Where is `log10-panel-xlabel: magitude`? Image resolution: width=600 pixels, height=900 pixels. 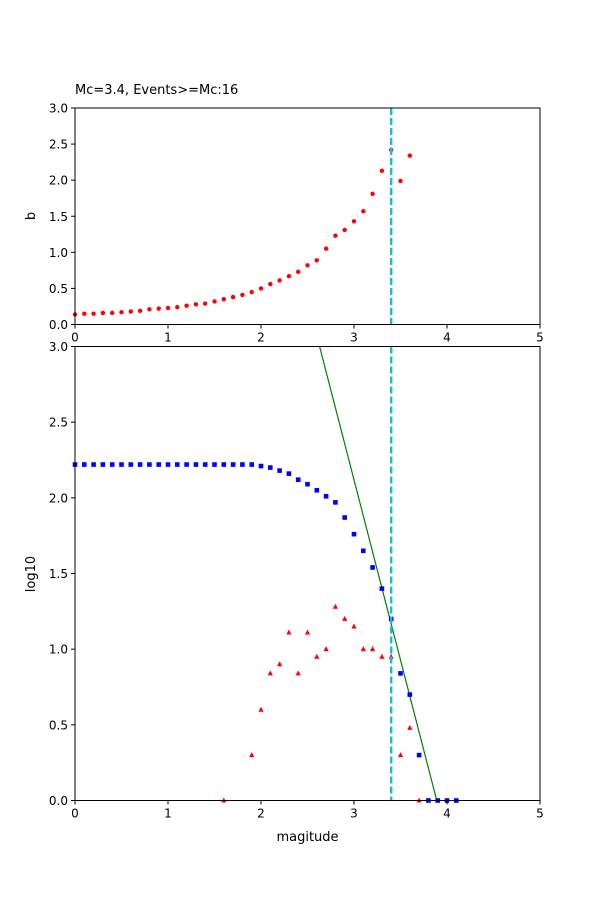
log10-panel-xlabel: magitude is located at coordinates (307, 837).